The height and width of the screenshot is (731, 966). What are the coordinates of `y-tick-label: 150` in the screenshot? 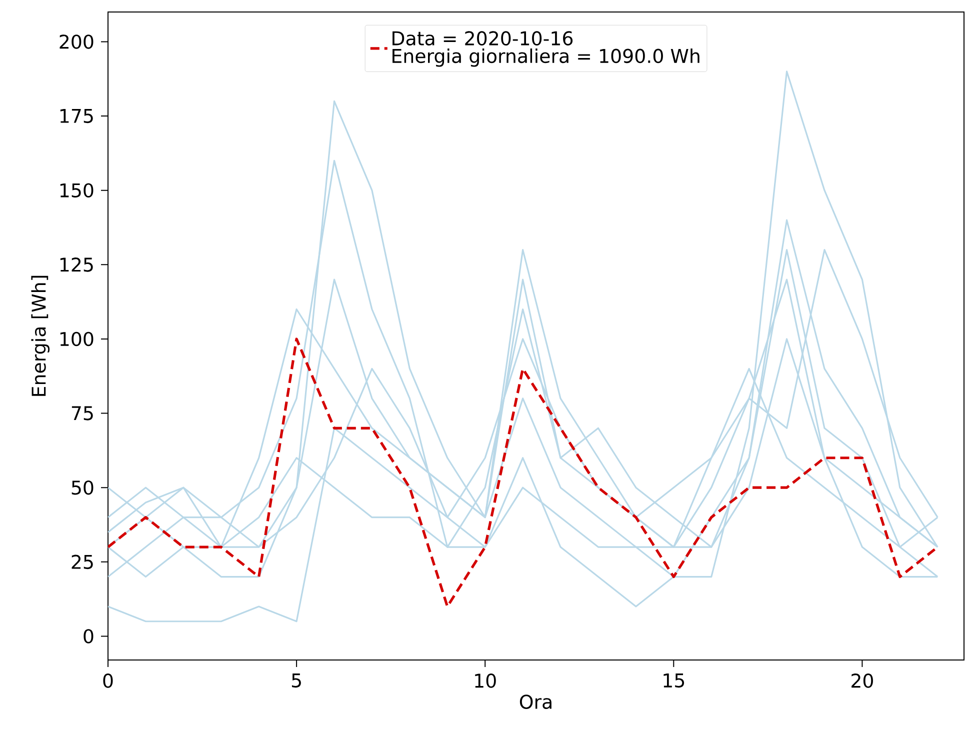 It's located at (77, 190).